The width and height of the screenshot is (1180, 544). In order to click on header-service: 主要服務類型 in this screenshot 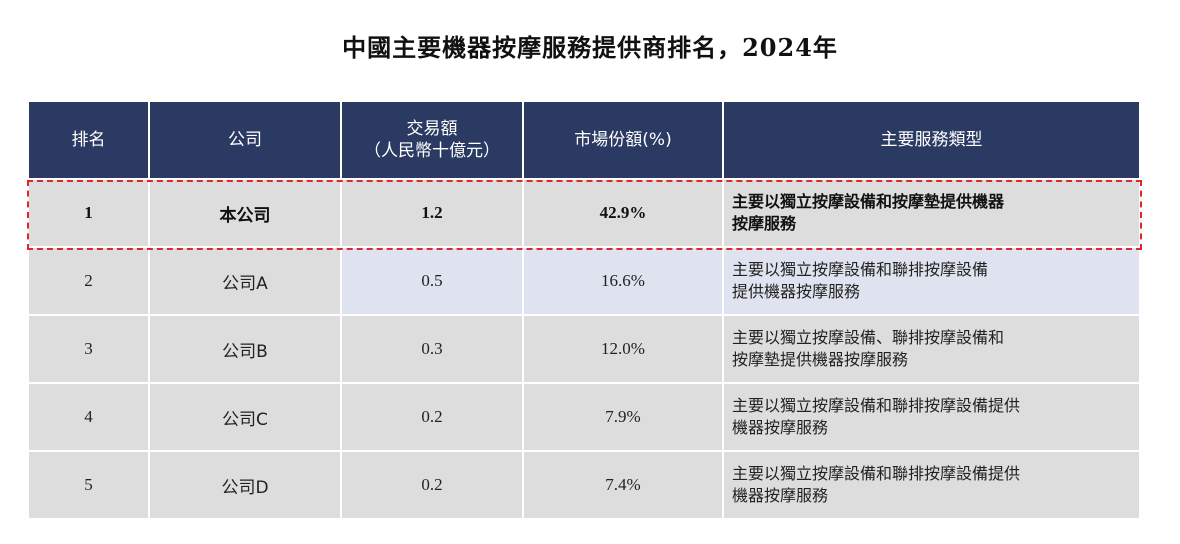, I will do `click(931, 140)`.